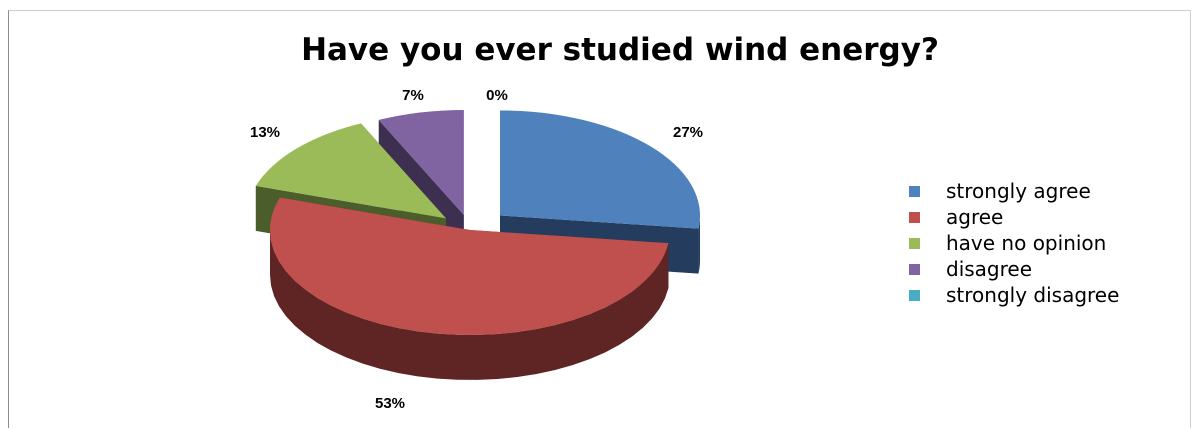 The image size is (1193, 430). What do you see at coordinates (1012, 217) in the screenshot?
I see `legend-item: agree` at bounding box center [1012, 217].